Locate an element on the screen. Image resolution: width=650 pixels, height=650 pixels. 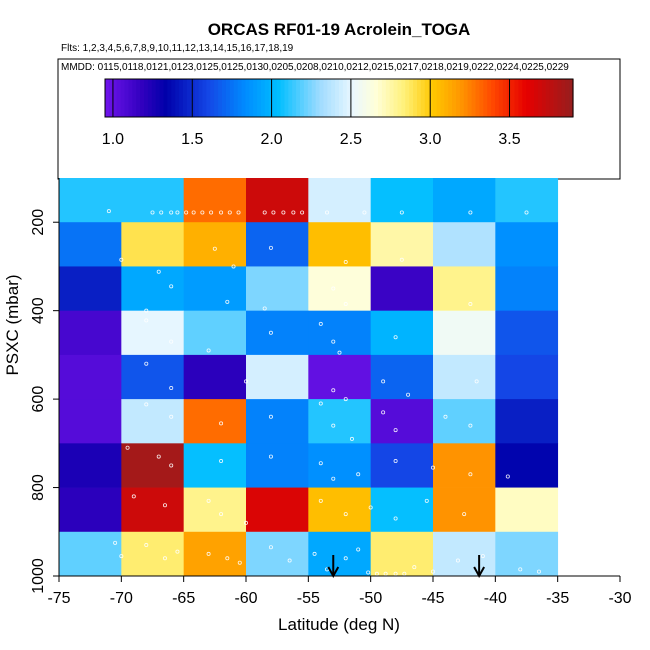
colorbar-tick-label: 2.0 is located at coordinates (271, 139).